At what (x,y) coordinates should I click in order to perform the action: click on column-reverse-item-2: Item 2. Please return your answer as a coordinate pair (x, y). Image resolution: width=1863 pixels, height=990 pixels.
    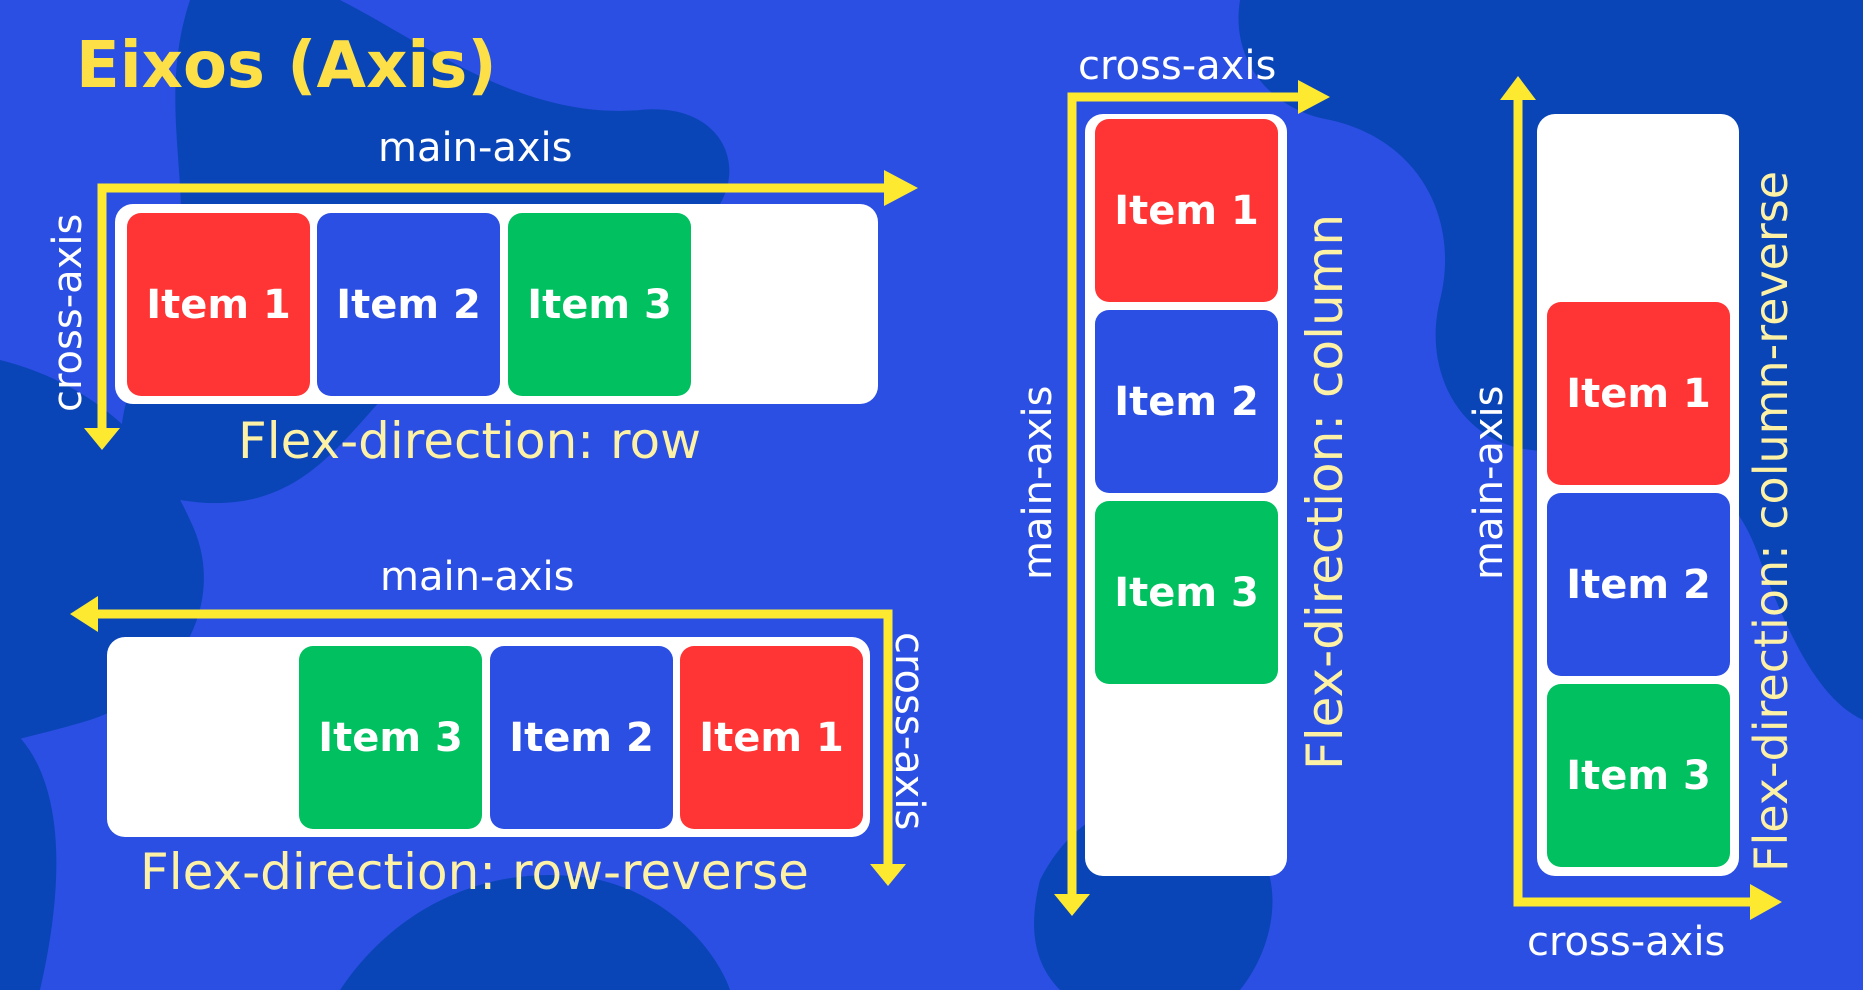
    Looking at the image, I should click on (1638, 584).